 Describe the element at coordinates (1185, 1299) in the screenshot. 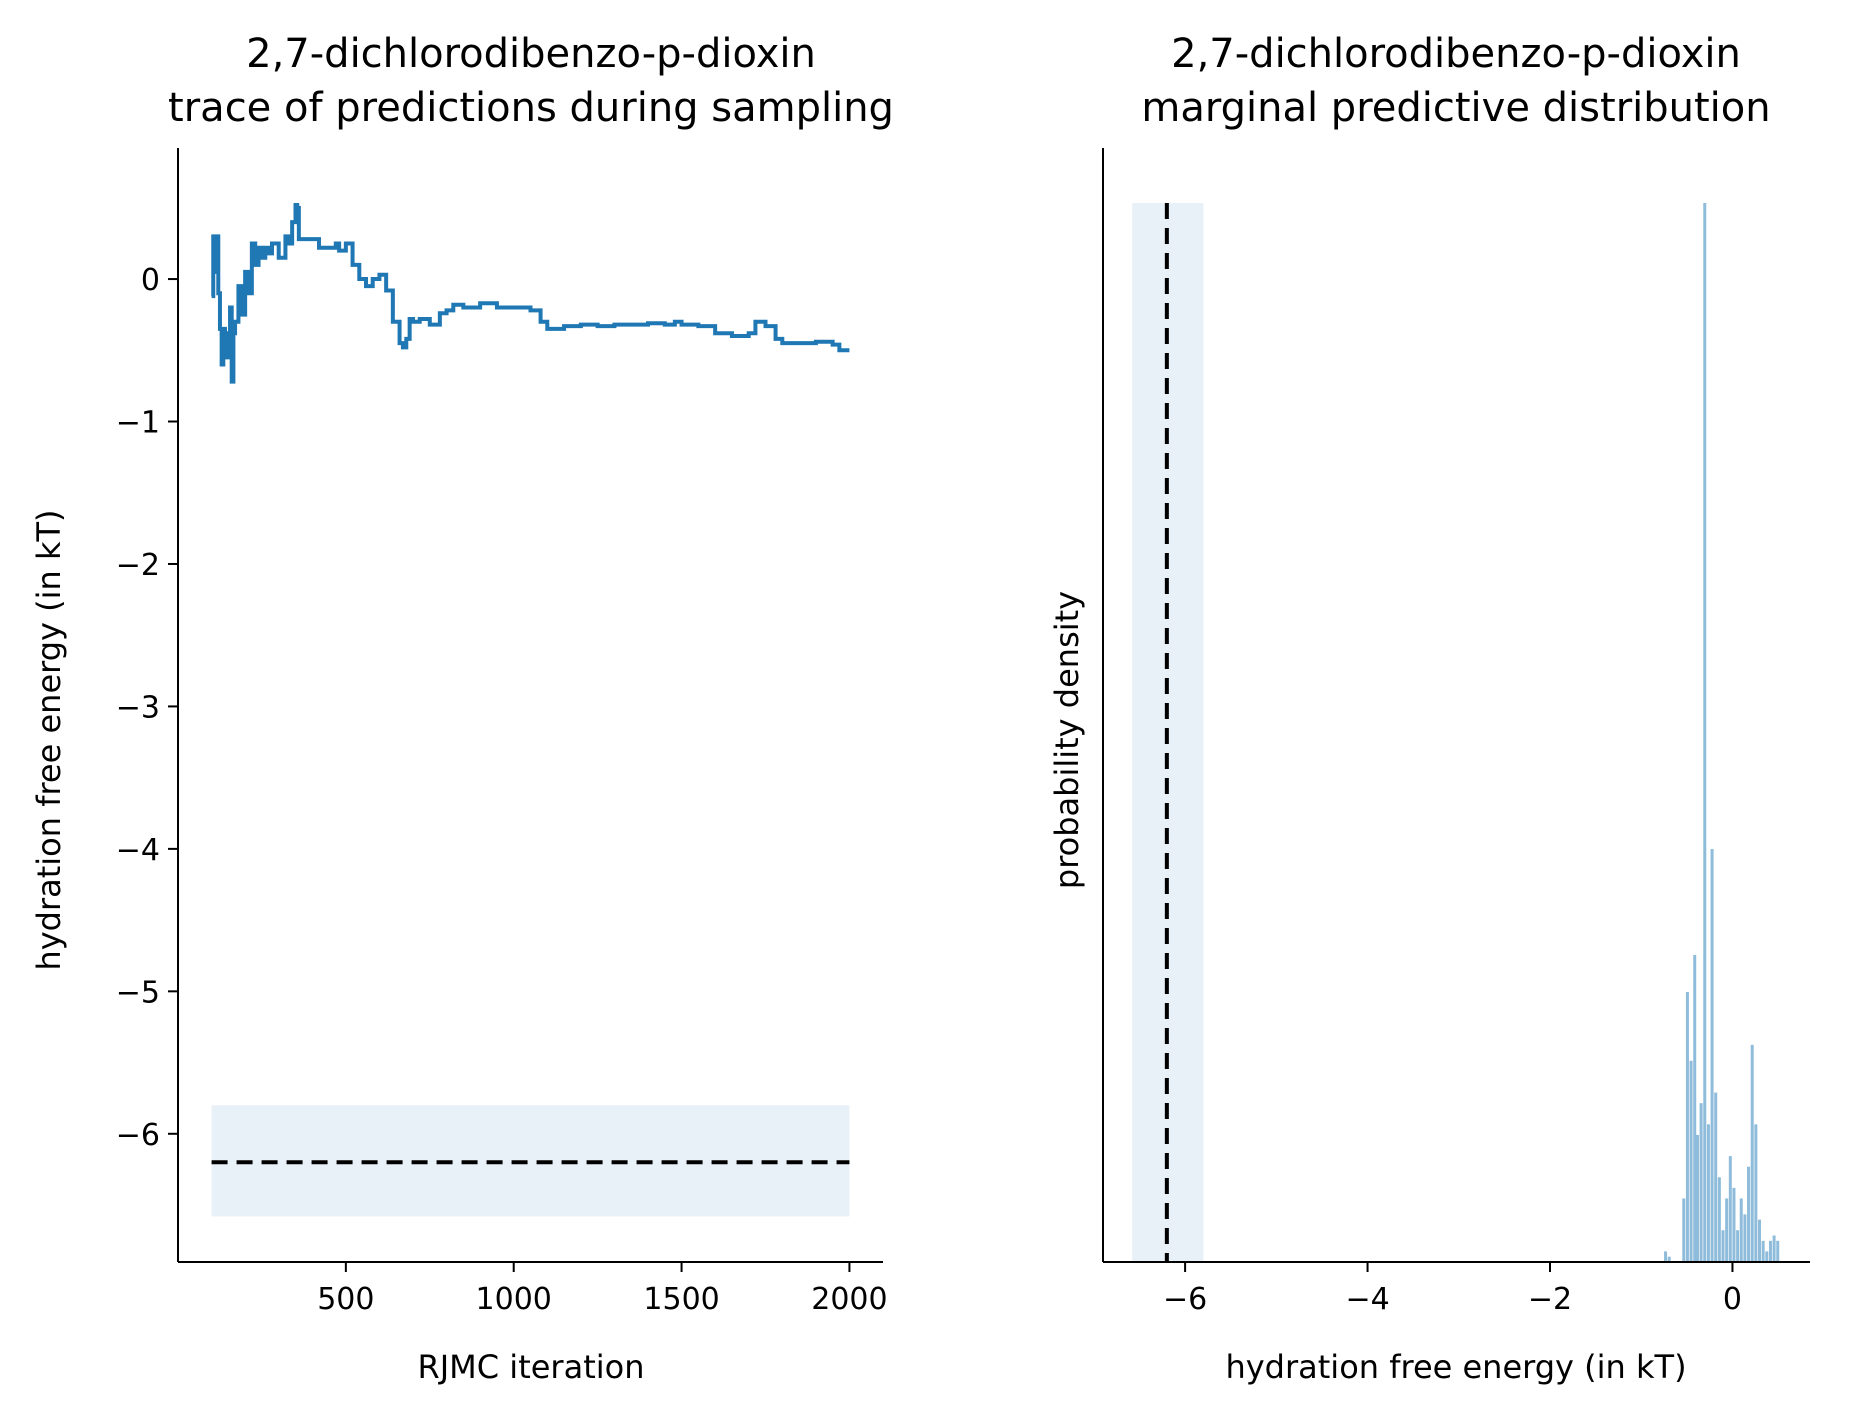

I see `x-tick-label: −6` at that location.